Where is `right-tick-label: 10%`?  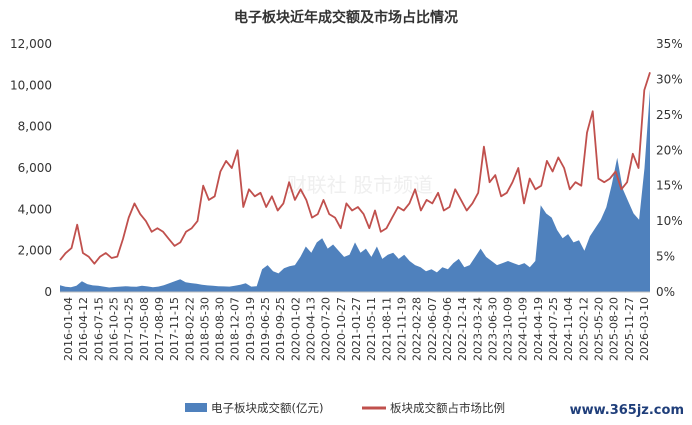
right-tick-label: 10% is located at coordinates (669, 221).